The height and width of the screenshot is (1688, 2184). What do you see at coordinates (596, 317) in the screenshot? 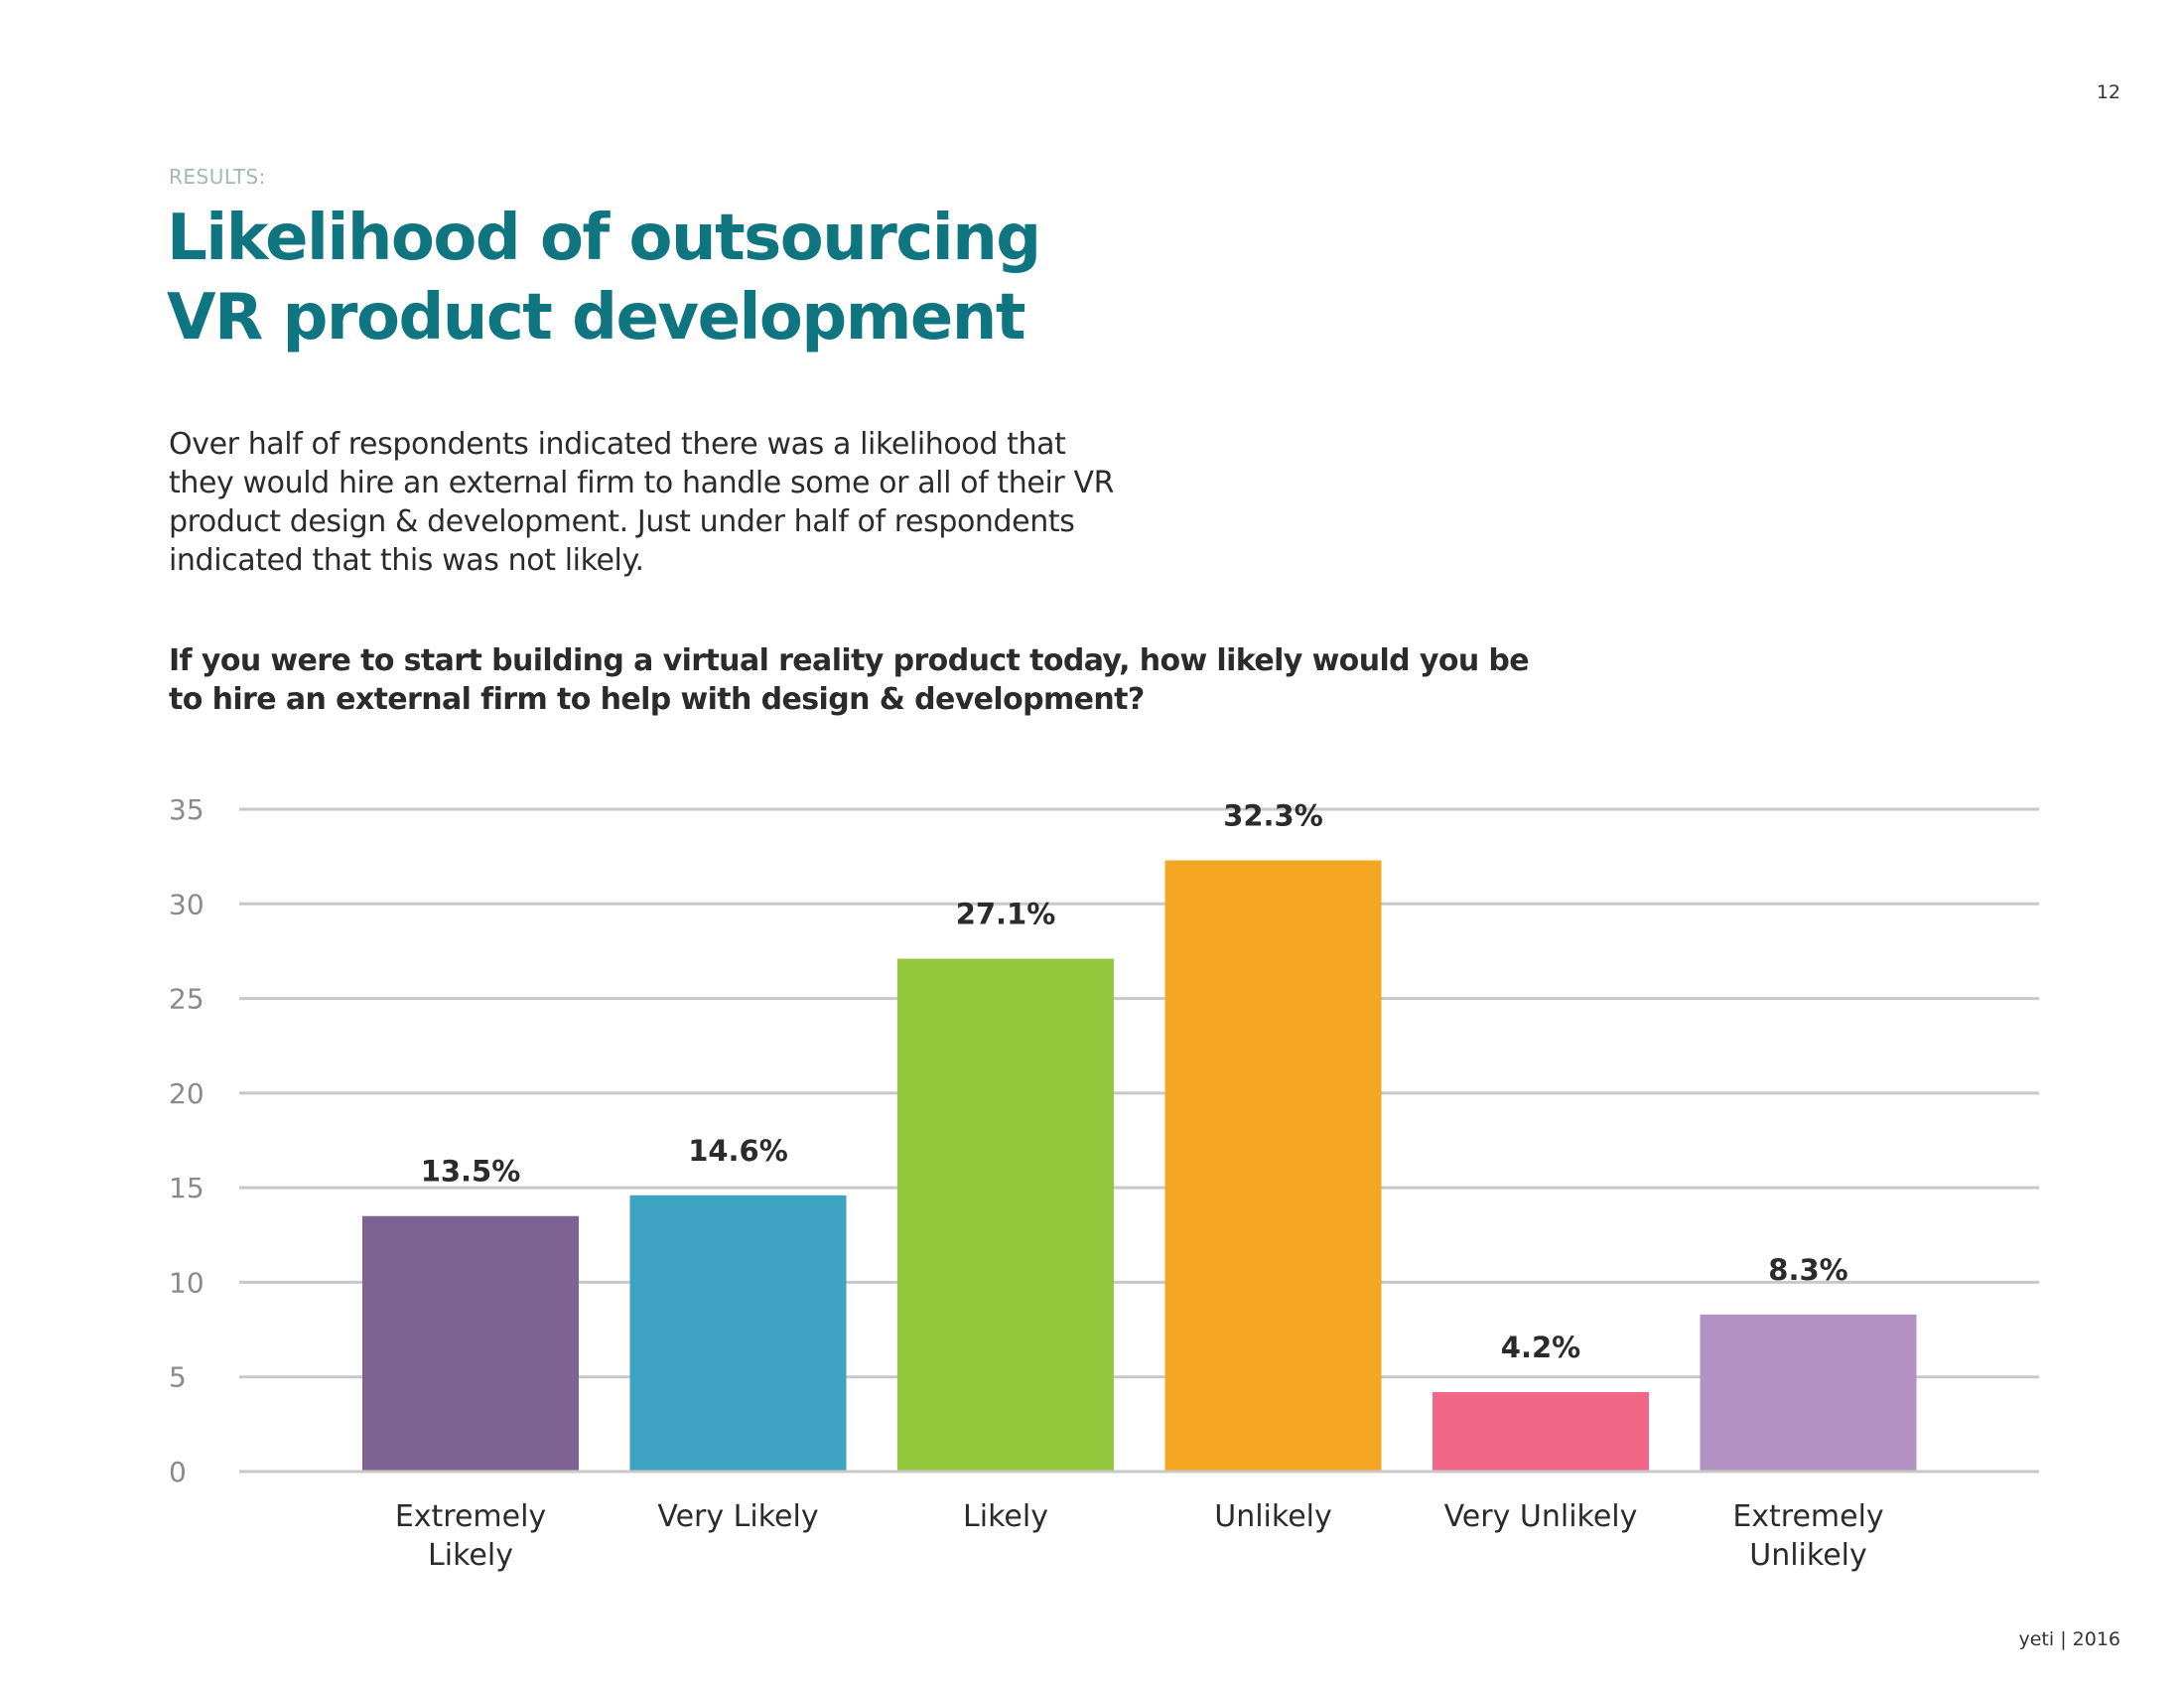
I see `title-line: VR product development` at bounding box center [596, 317].